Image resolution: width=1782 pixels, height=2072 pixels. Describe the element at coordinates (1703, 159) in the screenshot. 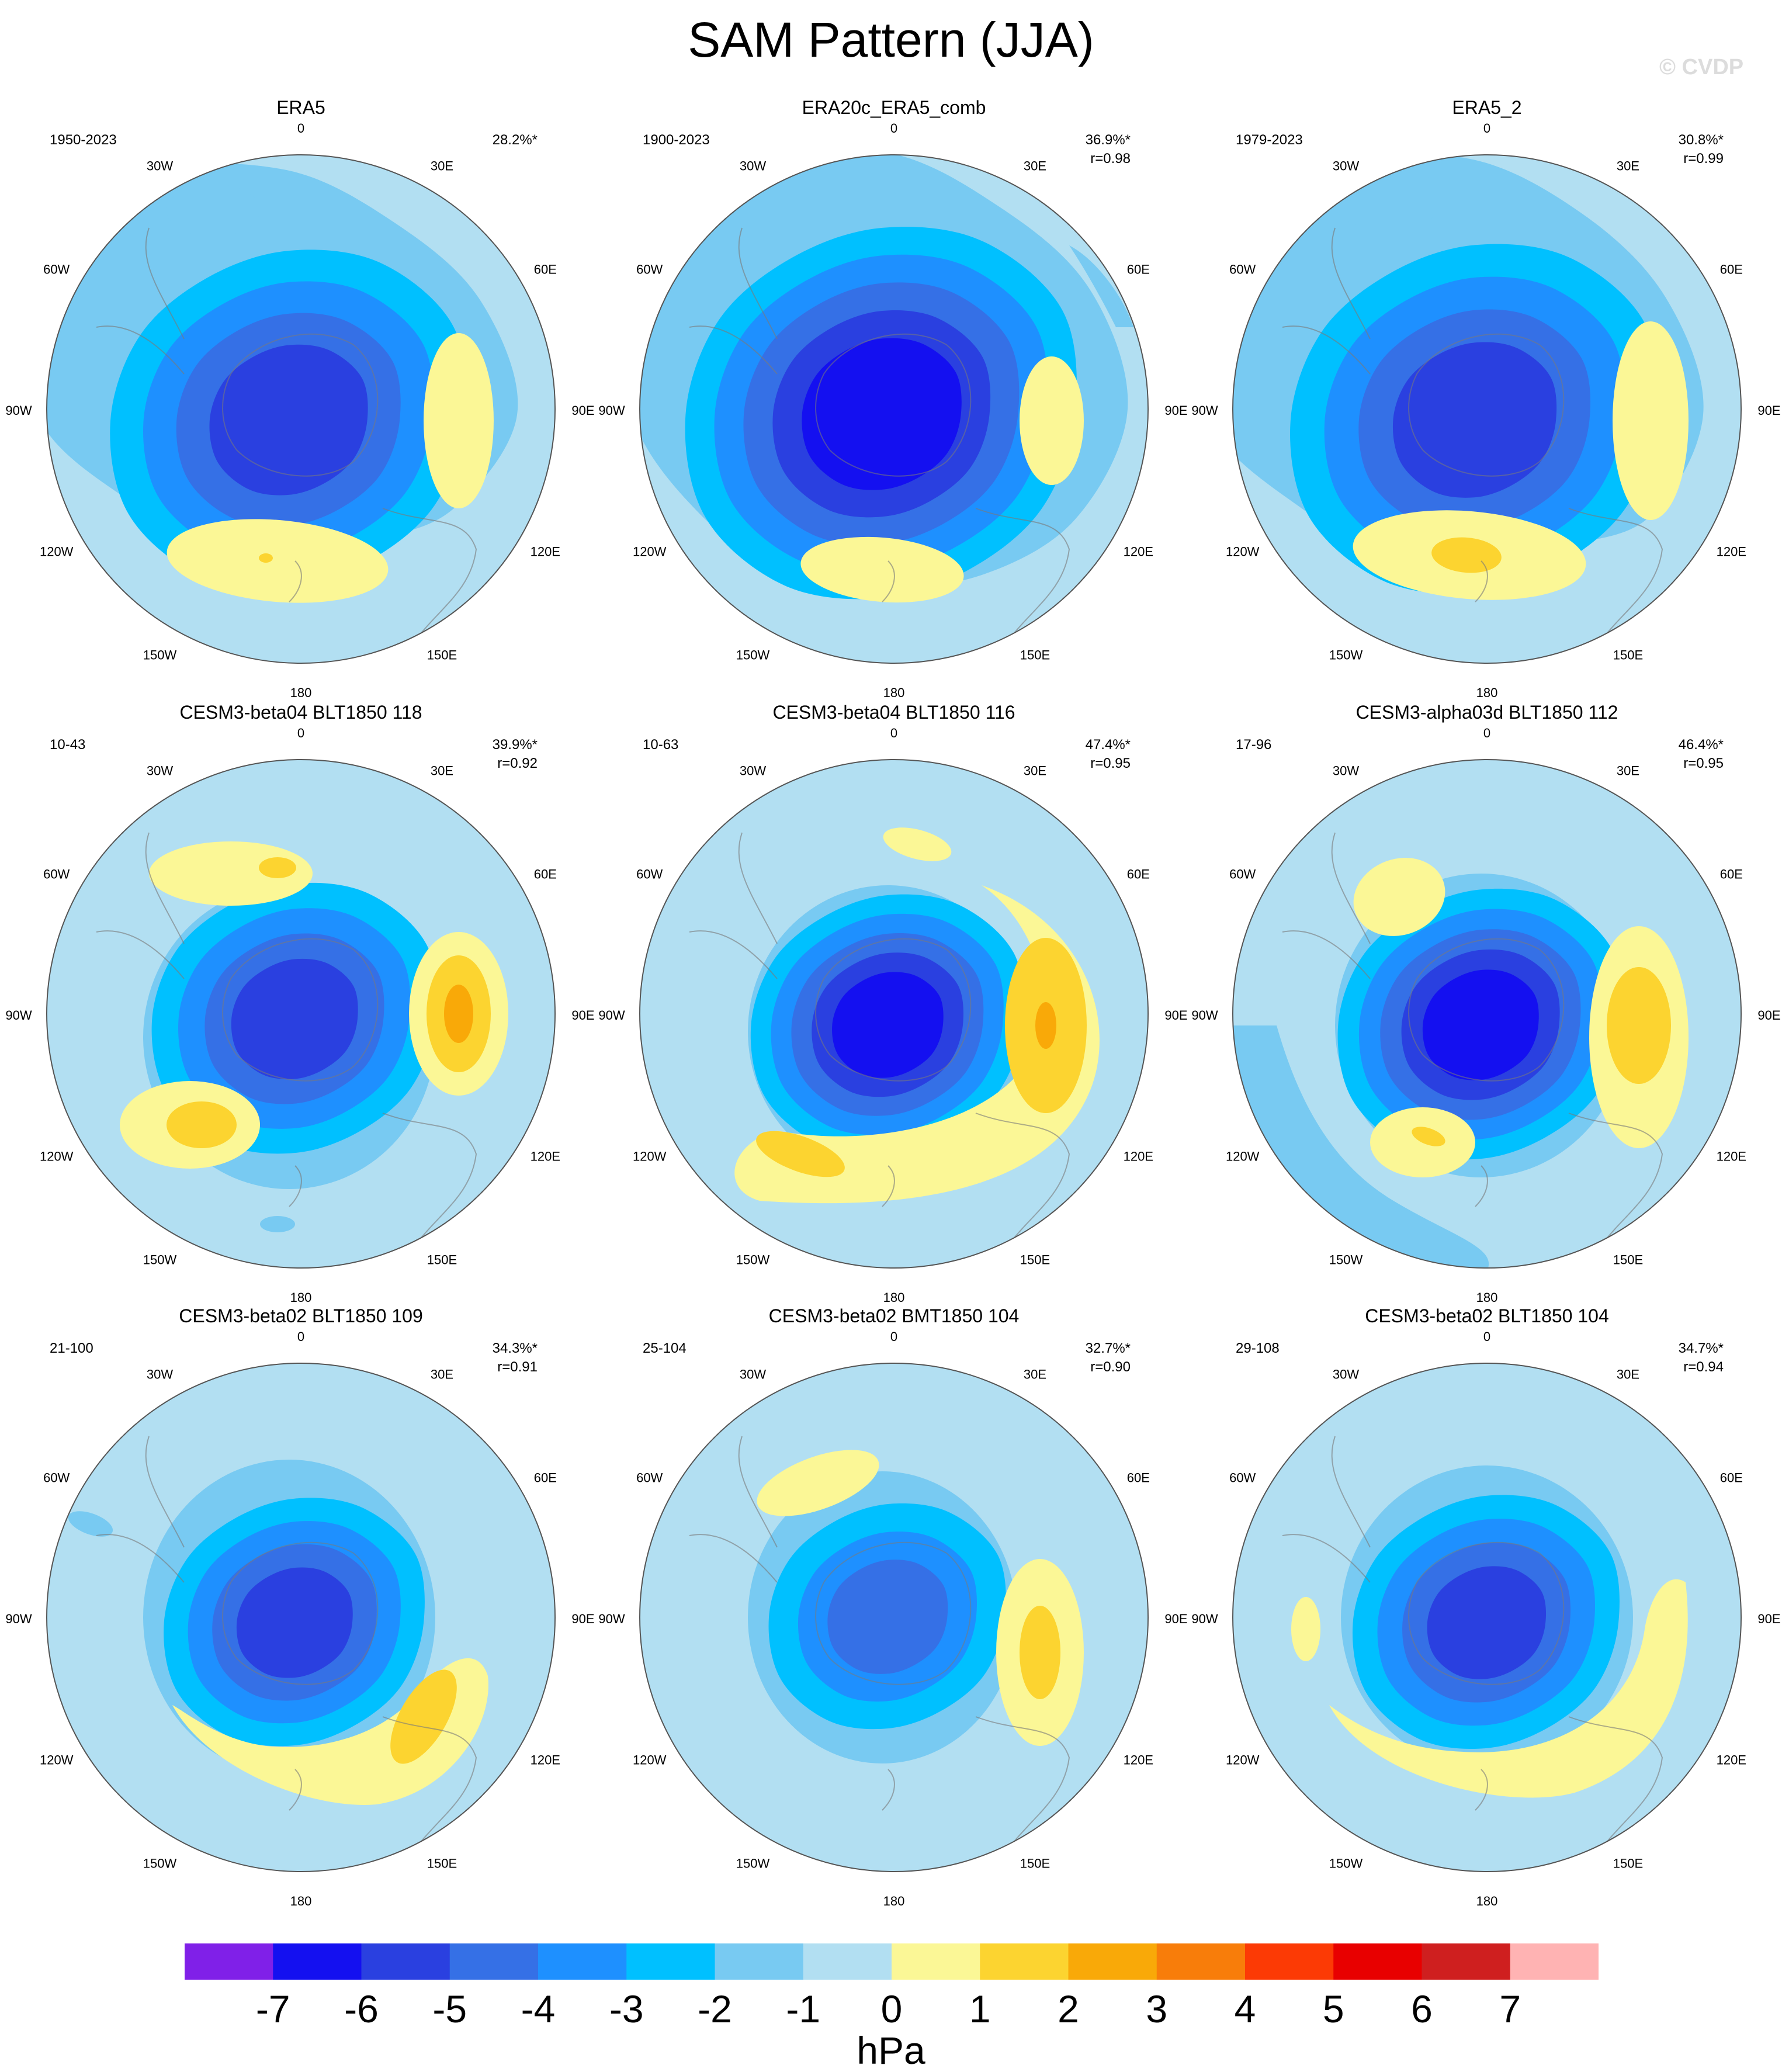

I see `panel-pattern-correlation: r=0.99` at that location.